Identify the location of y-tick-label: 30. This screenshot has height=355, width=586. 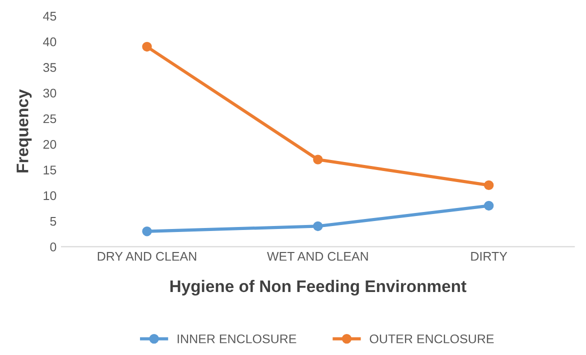
(49, 93).